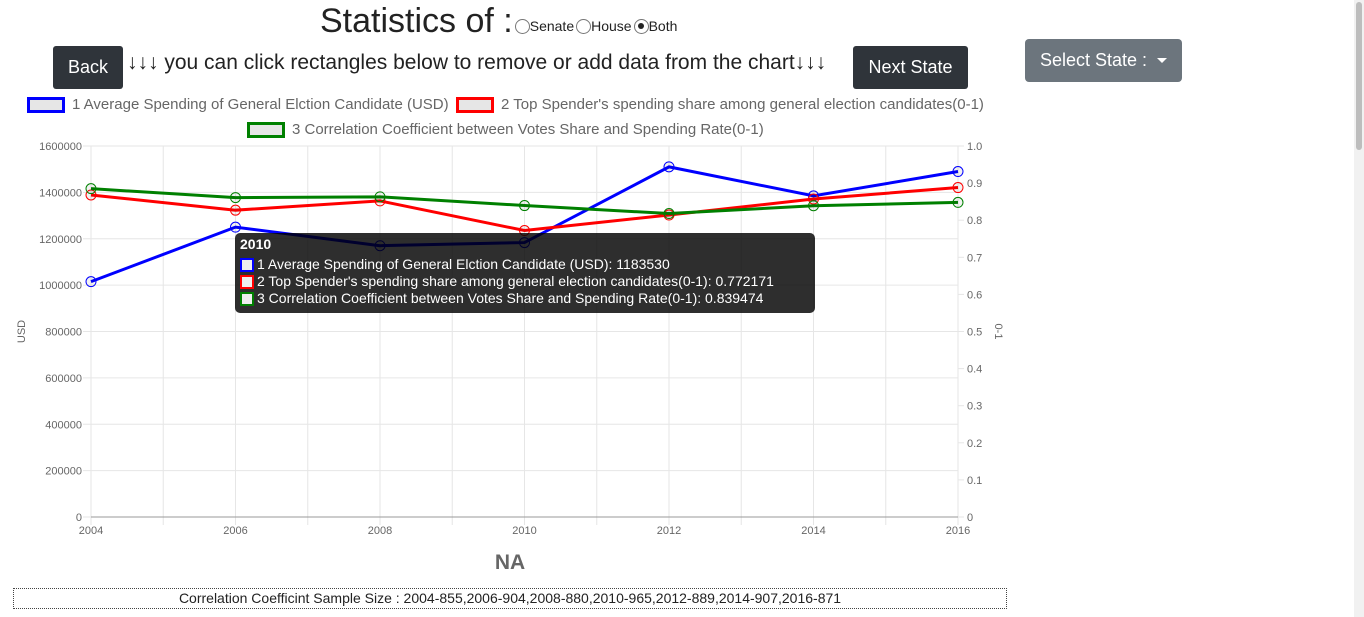  Describe the element at coordinates (552, 26) in the screenshot. I see `radio-senate-label: Senate` at that location.